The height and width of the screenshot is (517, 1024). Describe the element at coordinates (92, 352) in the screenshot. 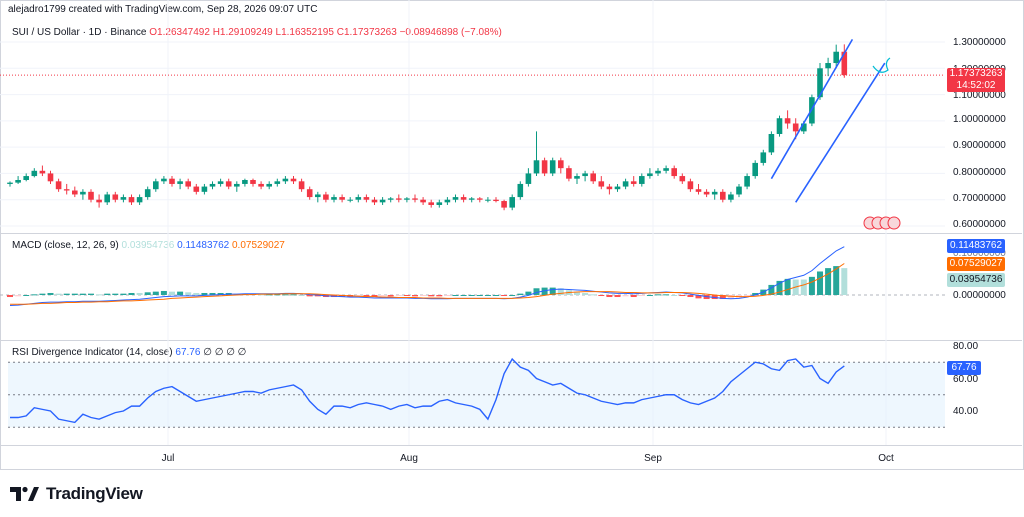

I see `rsi-title: RSI Divergence Indicator (14, close)` at that location.